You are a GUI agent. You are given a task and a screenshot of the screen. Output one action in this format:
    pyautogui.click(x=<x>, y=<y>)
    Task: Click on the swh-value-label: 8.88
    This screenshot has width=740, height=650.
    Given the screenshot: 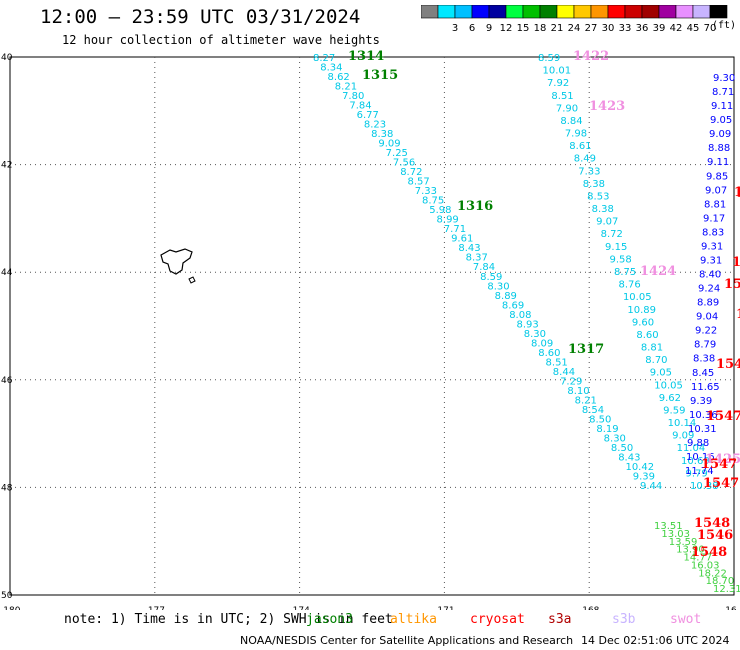 What is the action you would take?
    pyautogui.click(x=719, y=148)
    